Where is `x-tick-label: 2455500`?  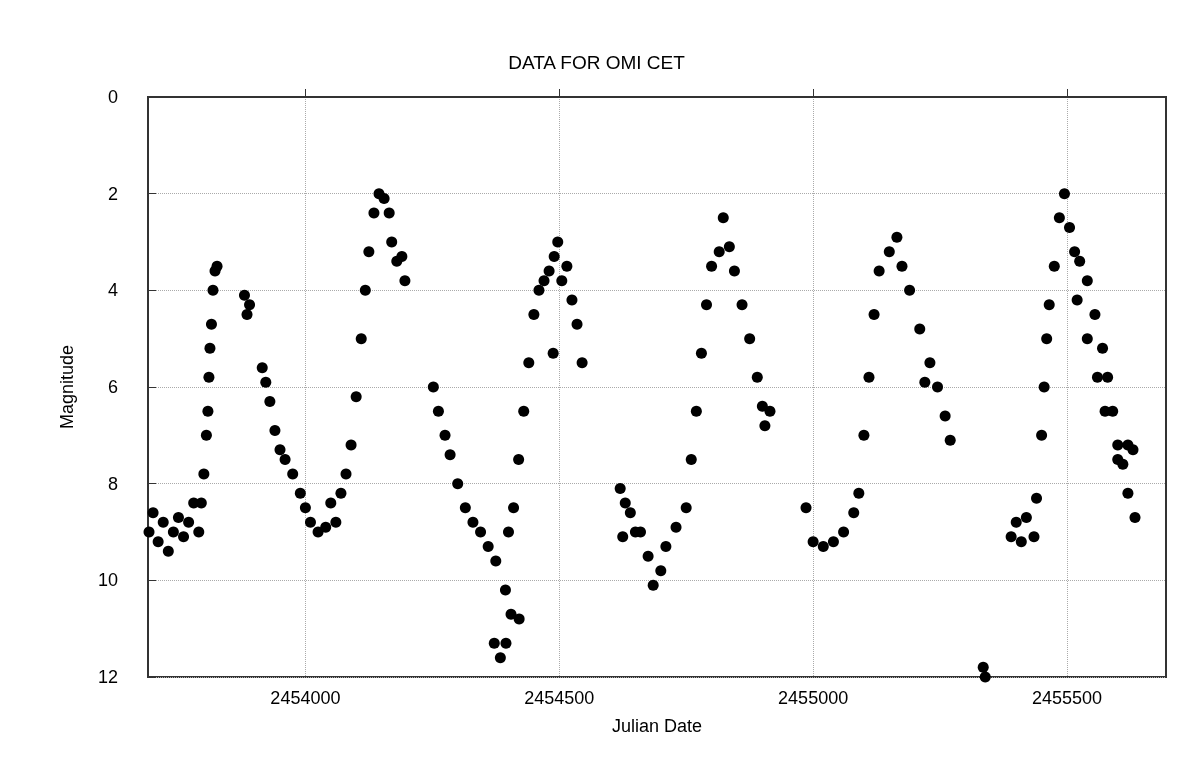 x-tick-label: 2455500 is located at coordinates (1067, 698).